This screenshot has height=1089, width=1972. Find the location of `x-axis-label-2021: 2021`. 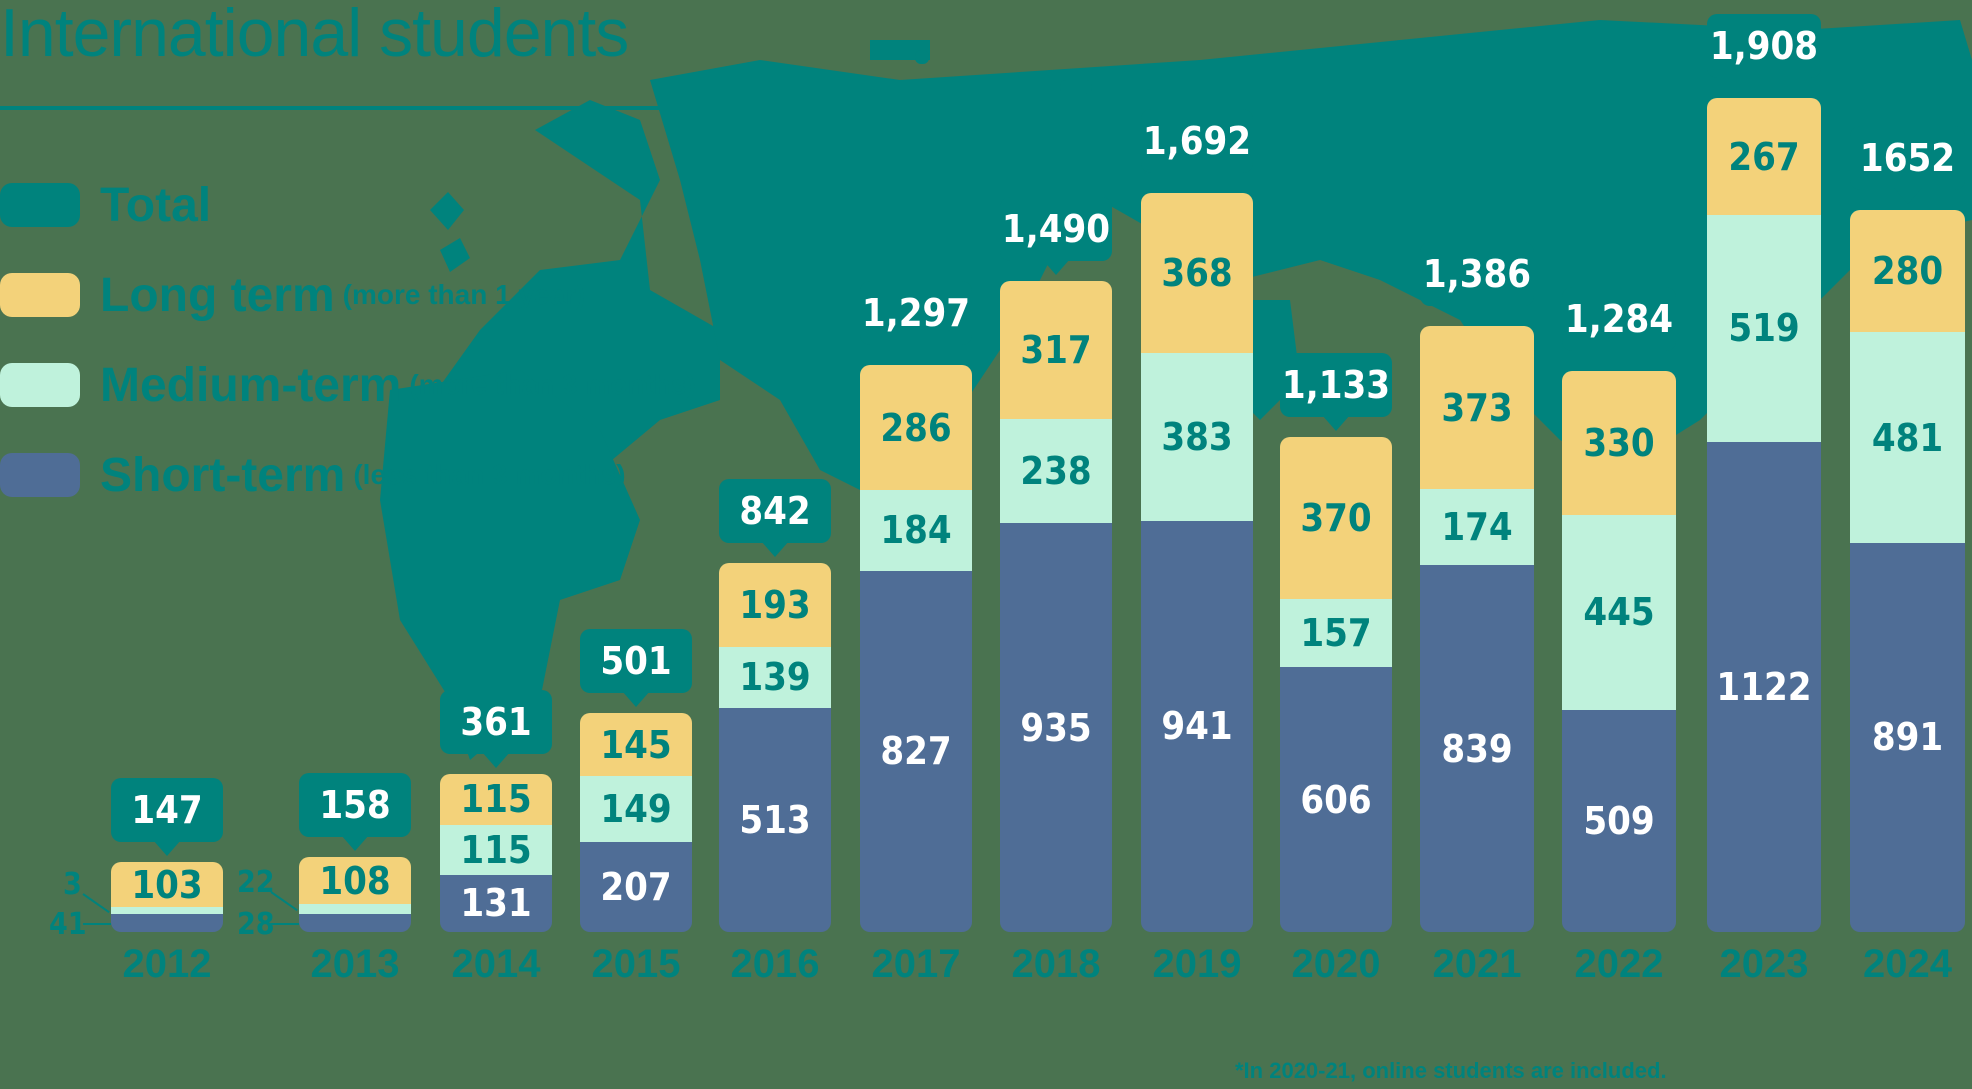

x-axis-label-2021: 2021 is located at coordinates (1477, 964).